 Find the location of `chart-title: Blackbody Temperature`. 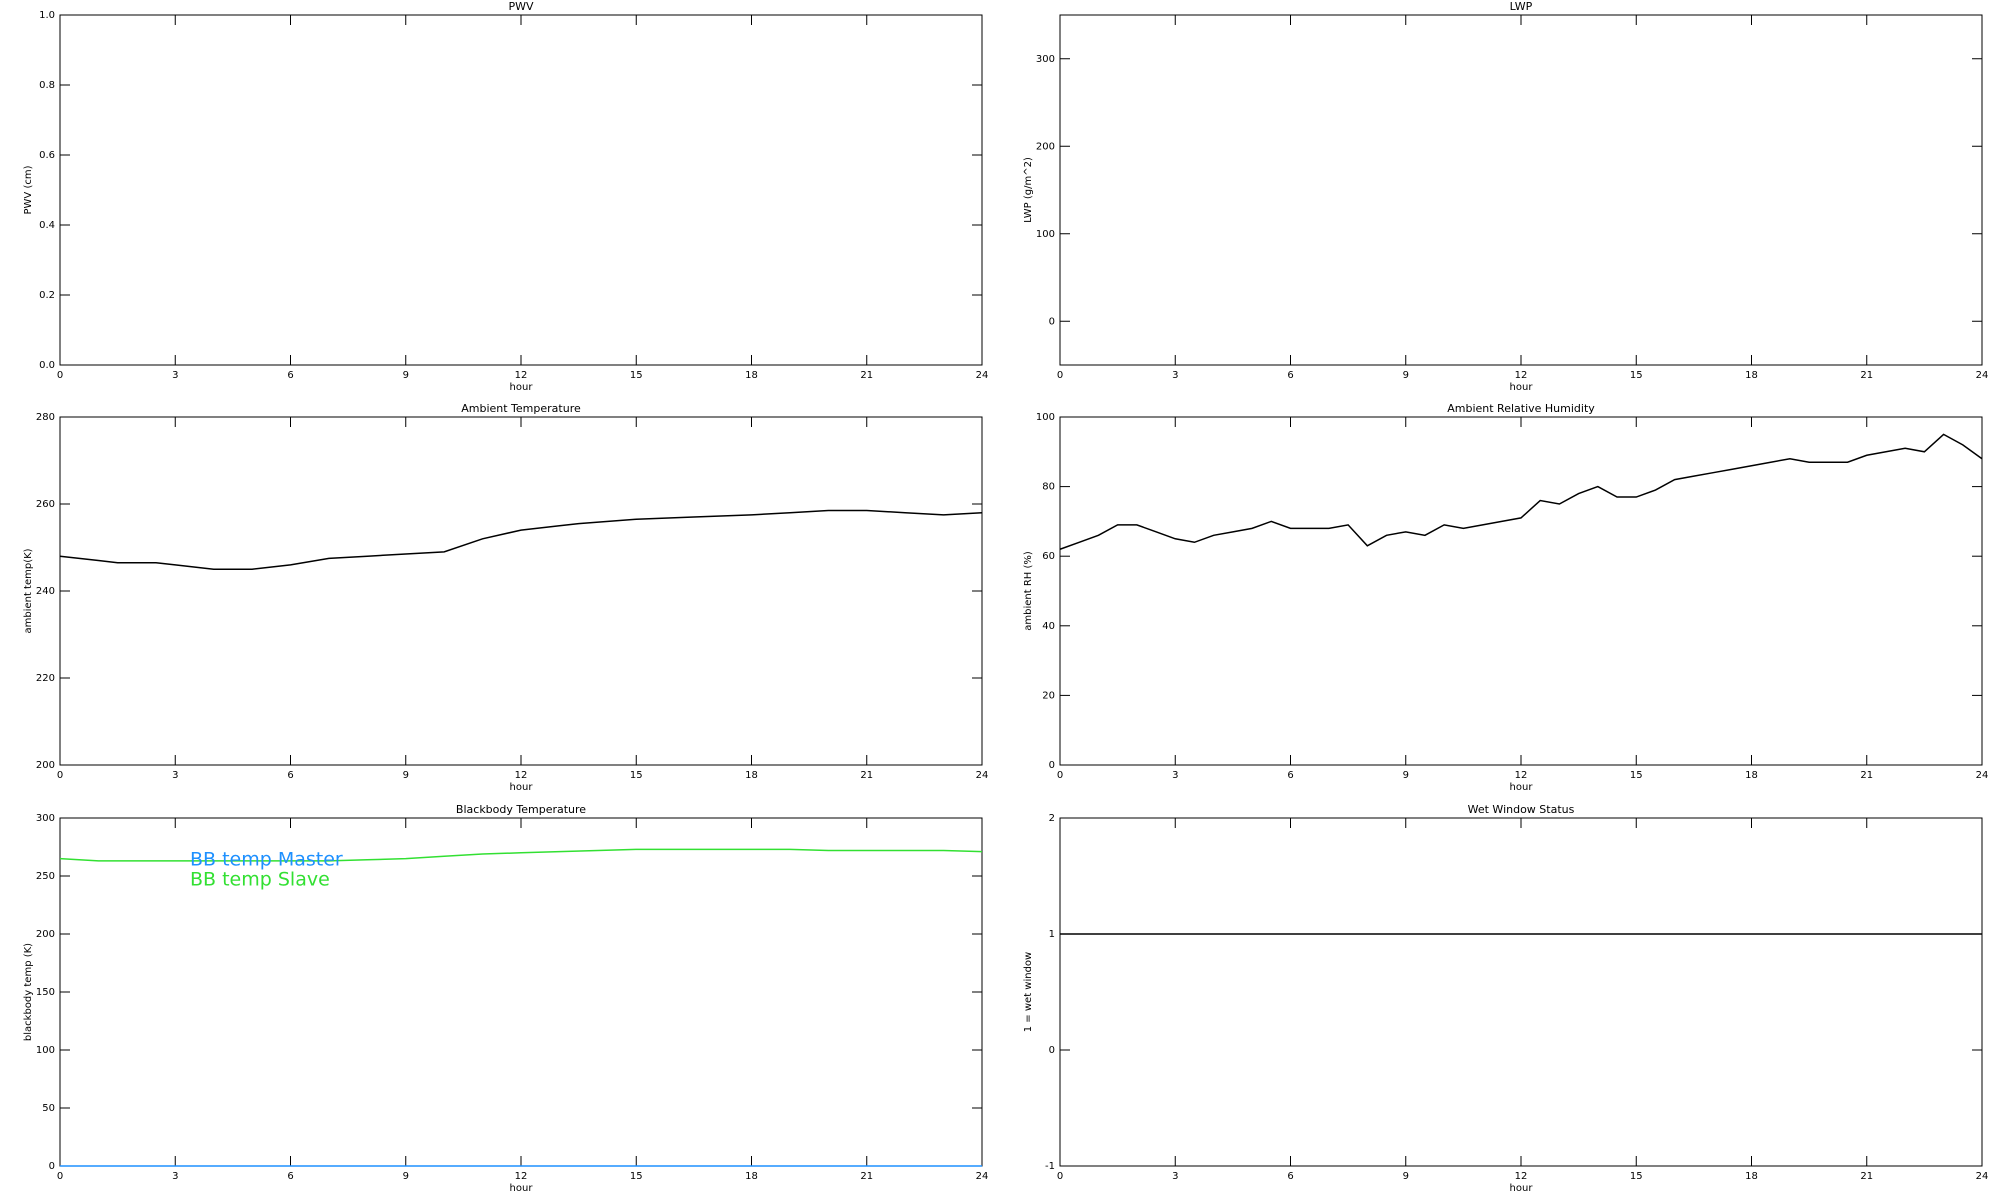

chart-title: Blackbody Temperature is located at coordinates (521, 809).